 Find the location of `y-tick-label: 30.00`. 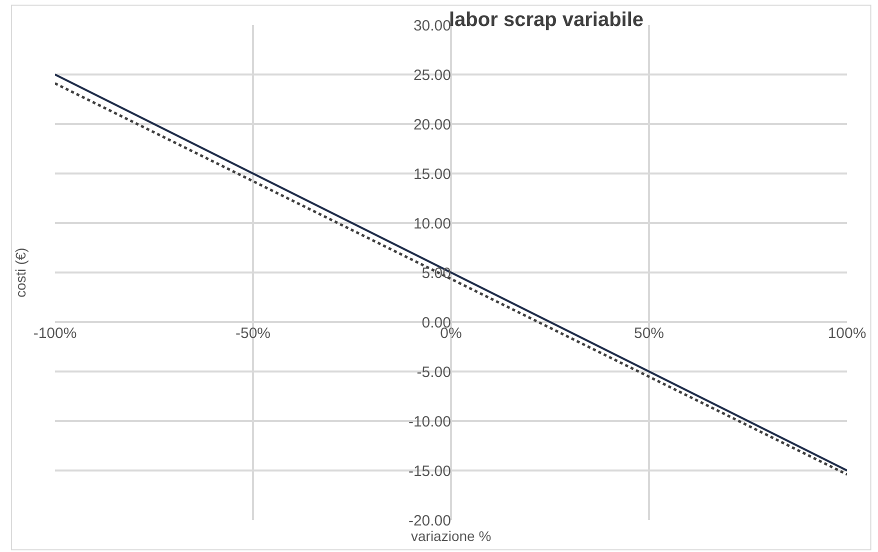

y-tick-label: 30.00 is located at coordinates (432, 25).